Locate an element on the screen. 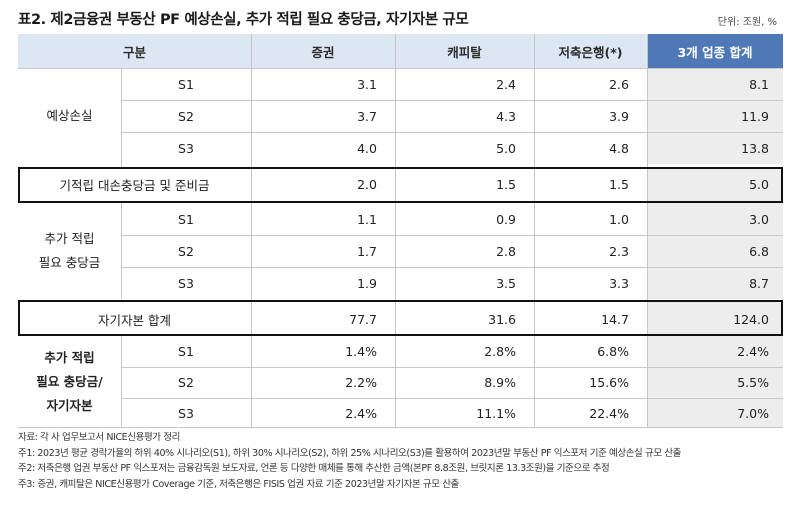 The width and height of the screenshot is (799, 505). savings-bank-cell: 22.4% is located at coordinates (609, 413).